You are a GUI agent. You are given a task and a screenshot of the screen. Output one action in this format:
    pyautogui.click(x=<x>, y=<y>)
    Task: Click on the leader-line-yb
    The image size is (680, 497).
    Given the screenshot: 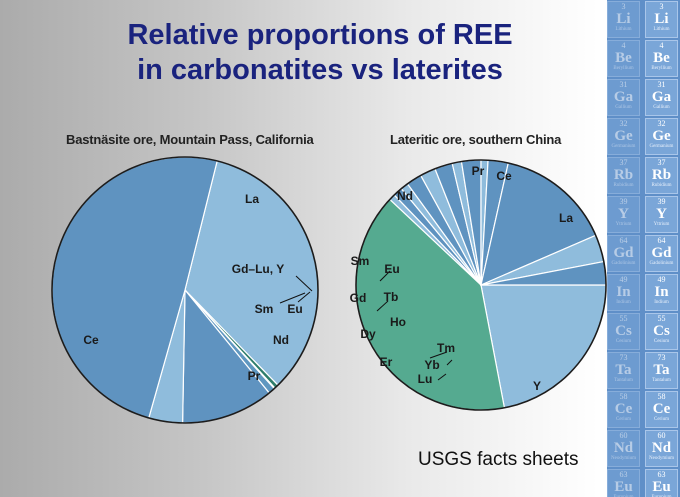 What is the action you would take?
    pyautogui.click(x=449, y=362)
    